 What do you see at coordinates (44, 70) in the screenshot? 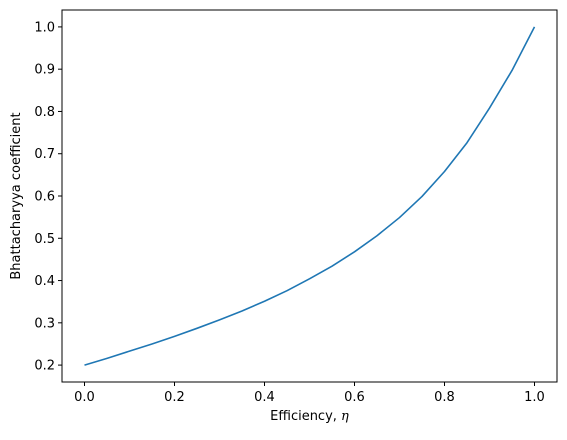
I see `y-tick-label: 0.9` at bounding box center [44, 70].